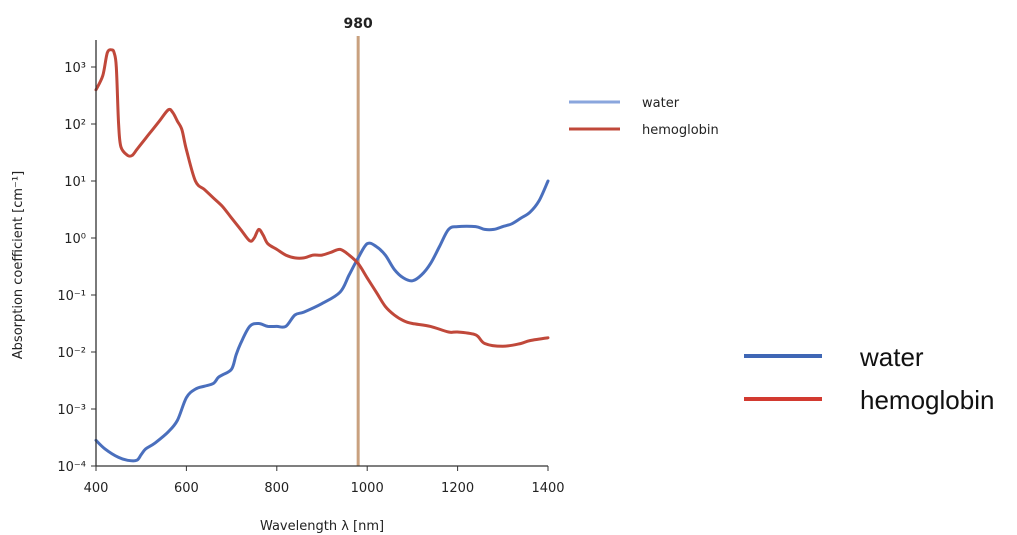  What do you see at coordinates (96, 488) in the screenshot?
I see `x-tick-label: 400` at bounding box center [96, 488].